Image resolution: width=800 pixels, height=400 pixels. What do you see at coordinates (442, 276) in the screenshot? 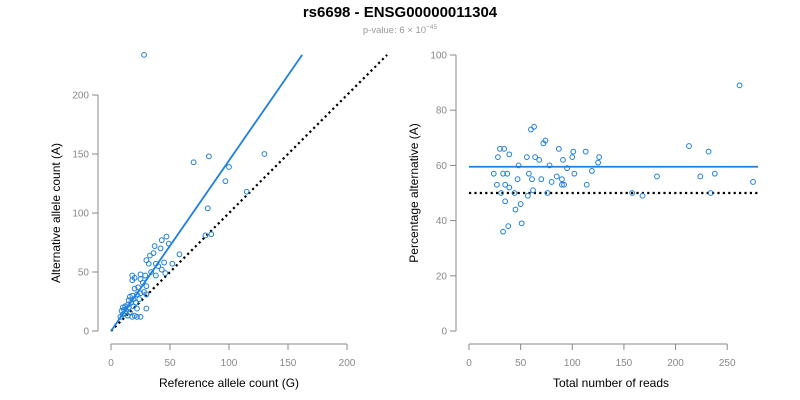
I see `panel2-y-tick-label: 20` at bounding box center [442, 276].